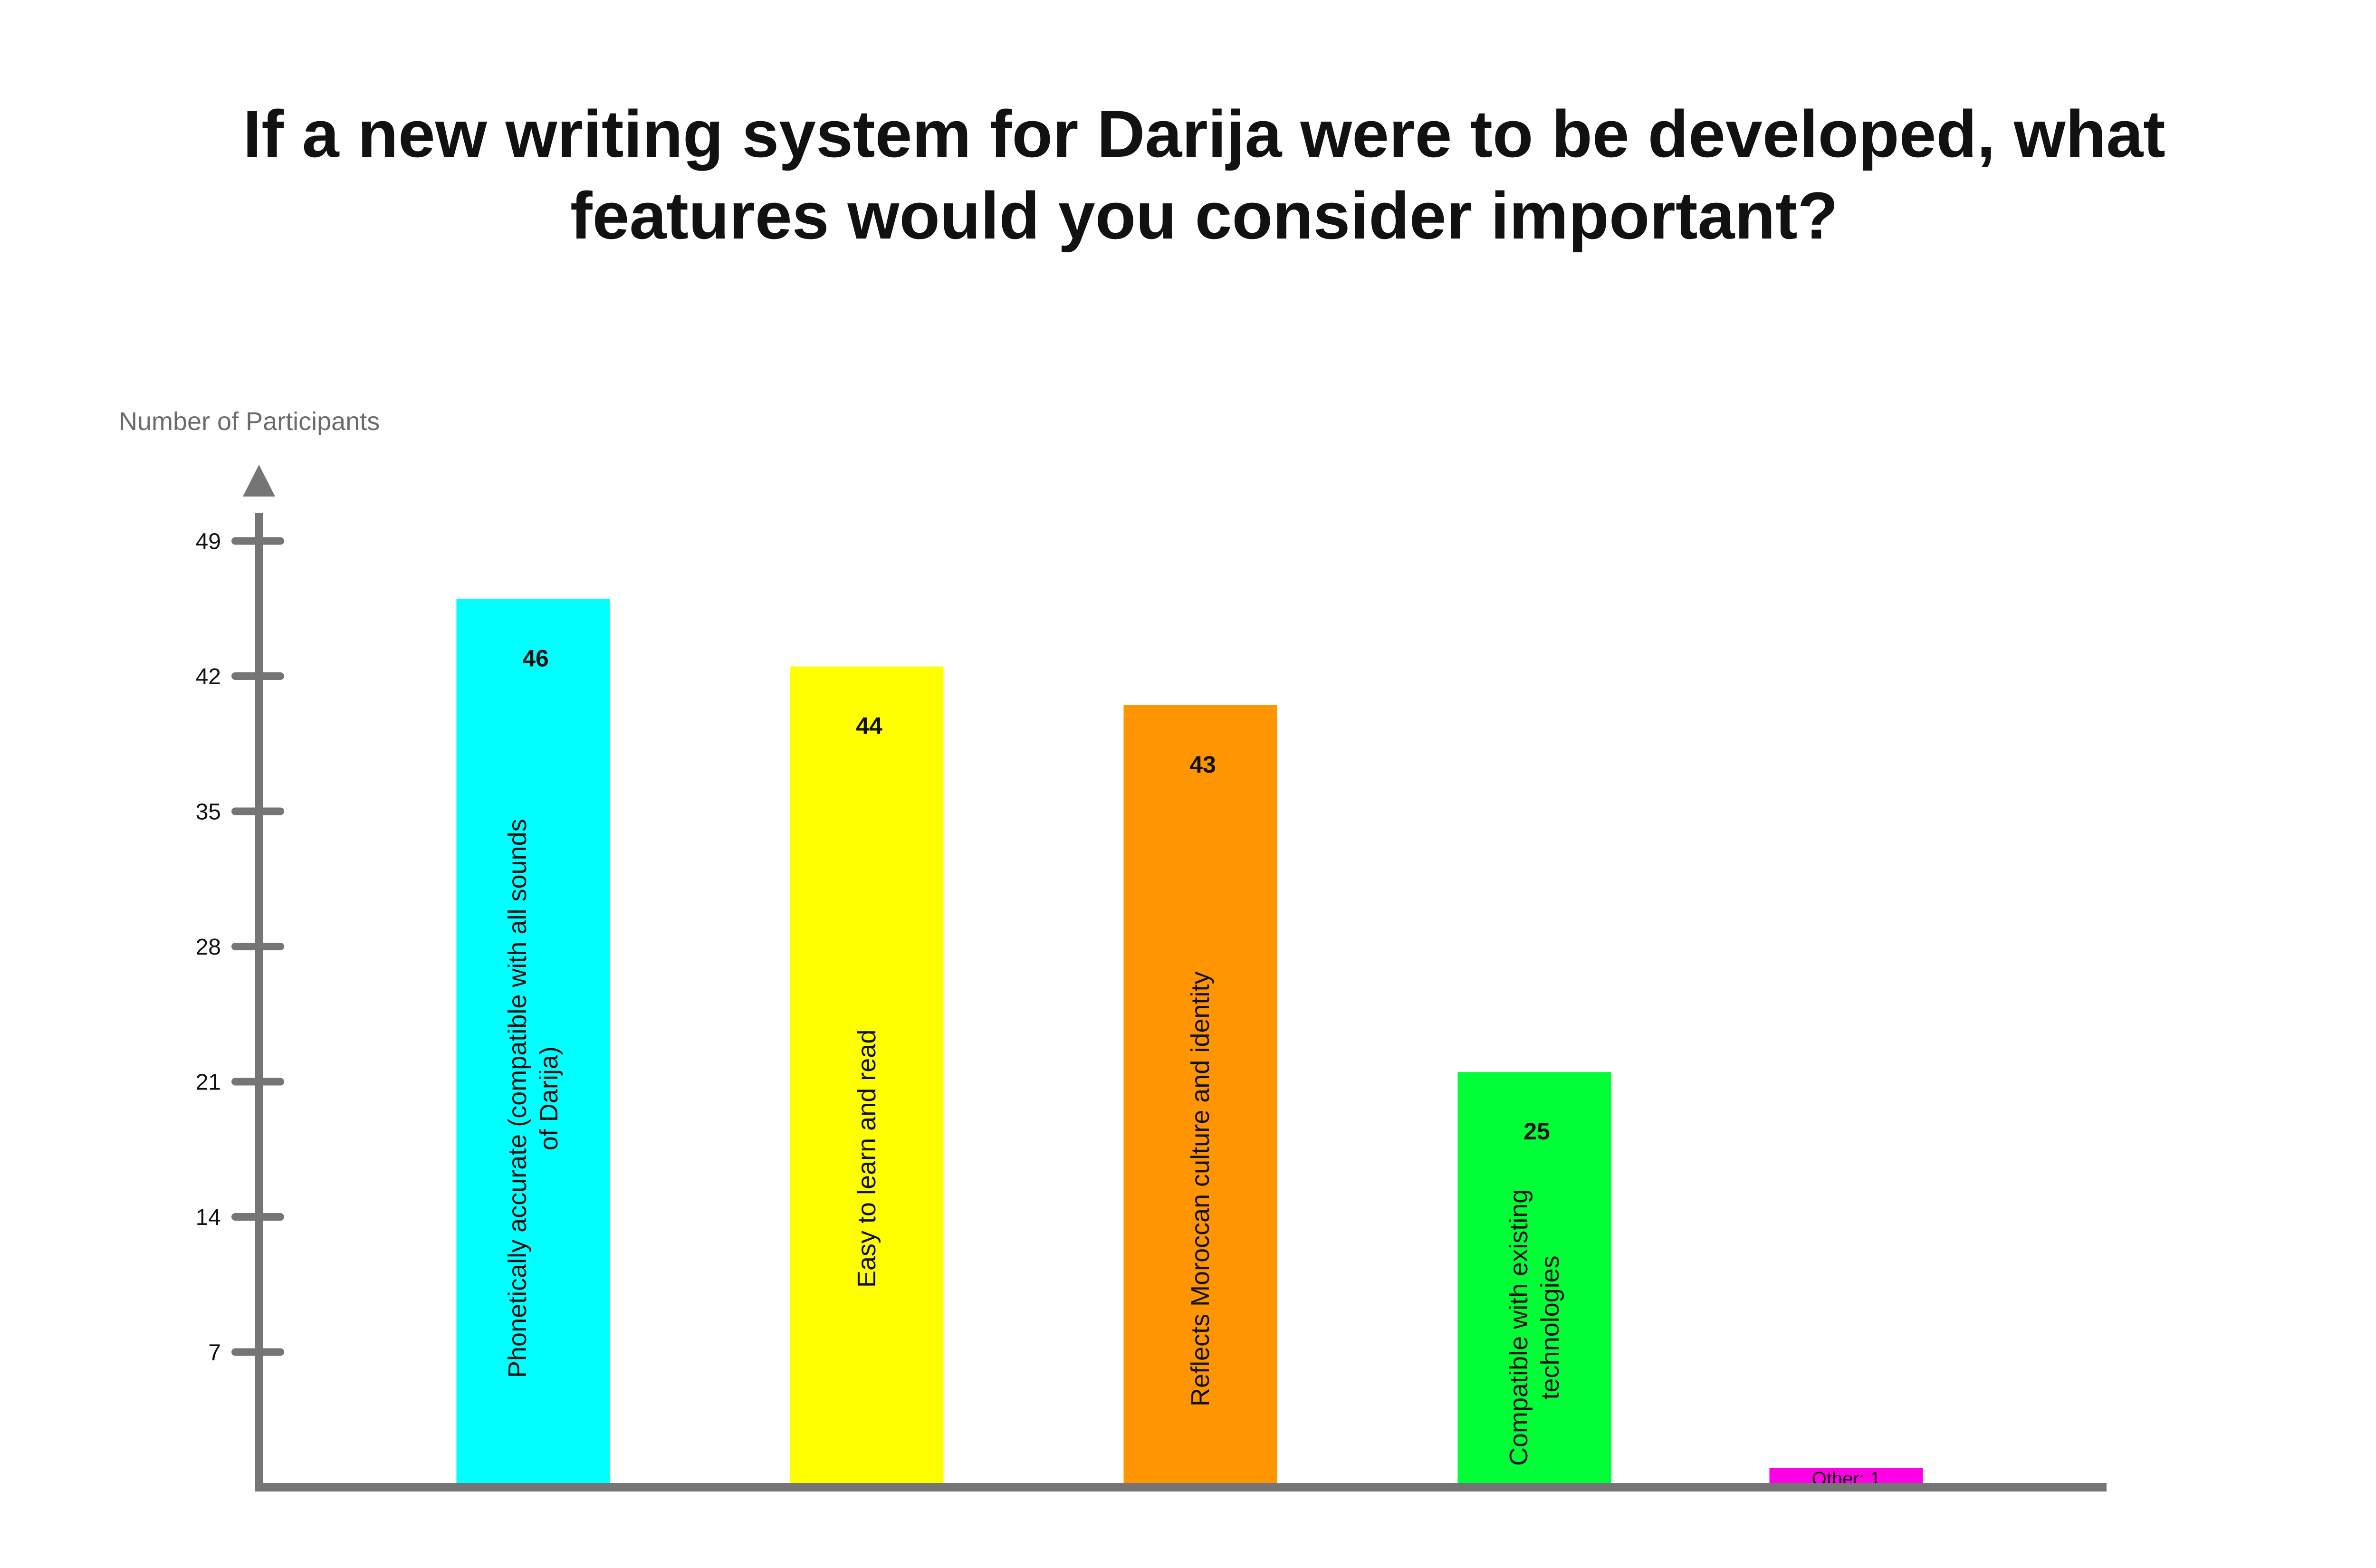 The height and width of the screenshot is (1568, 2376). I want to click on bar-value-label: 25, so click(1536, 1132).